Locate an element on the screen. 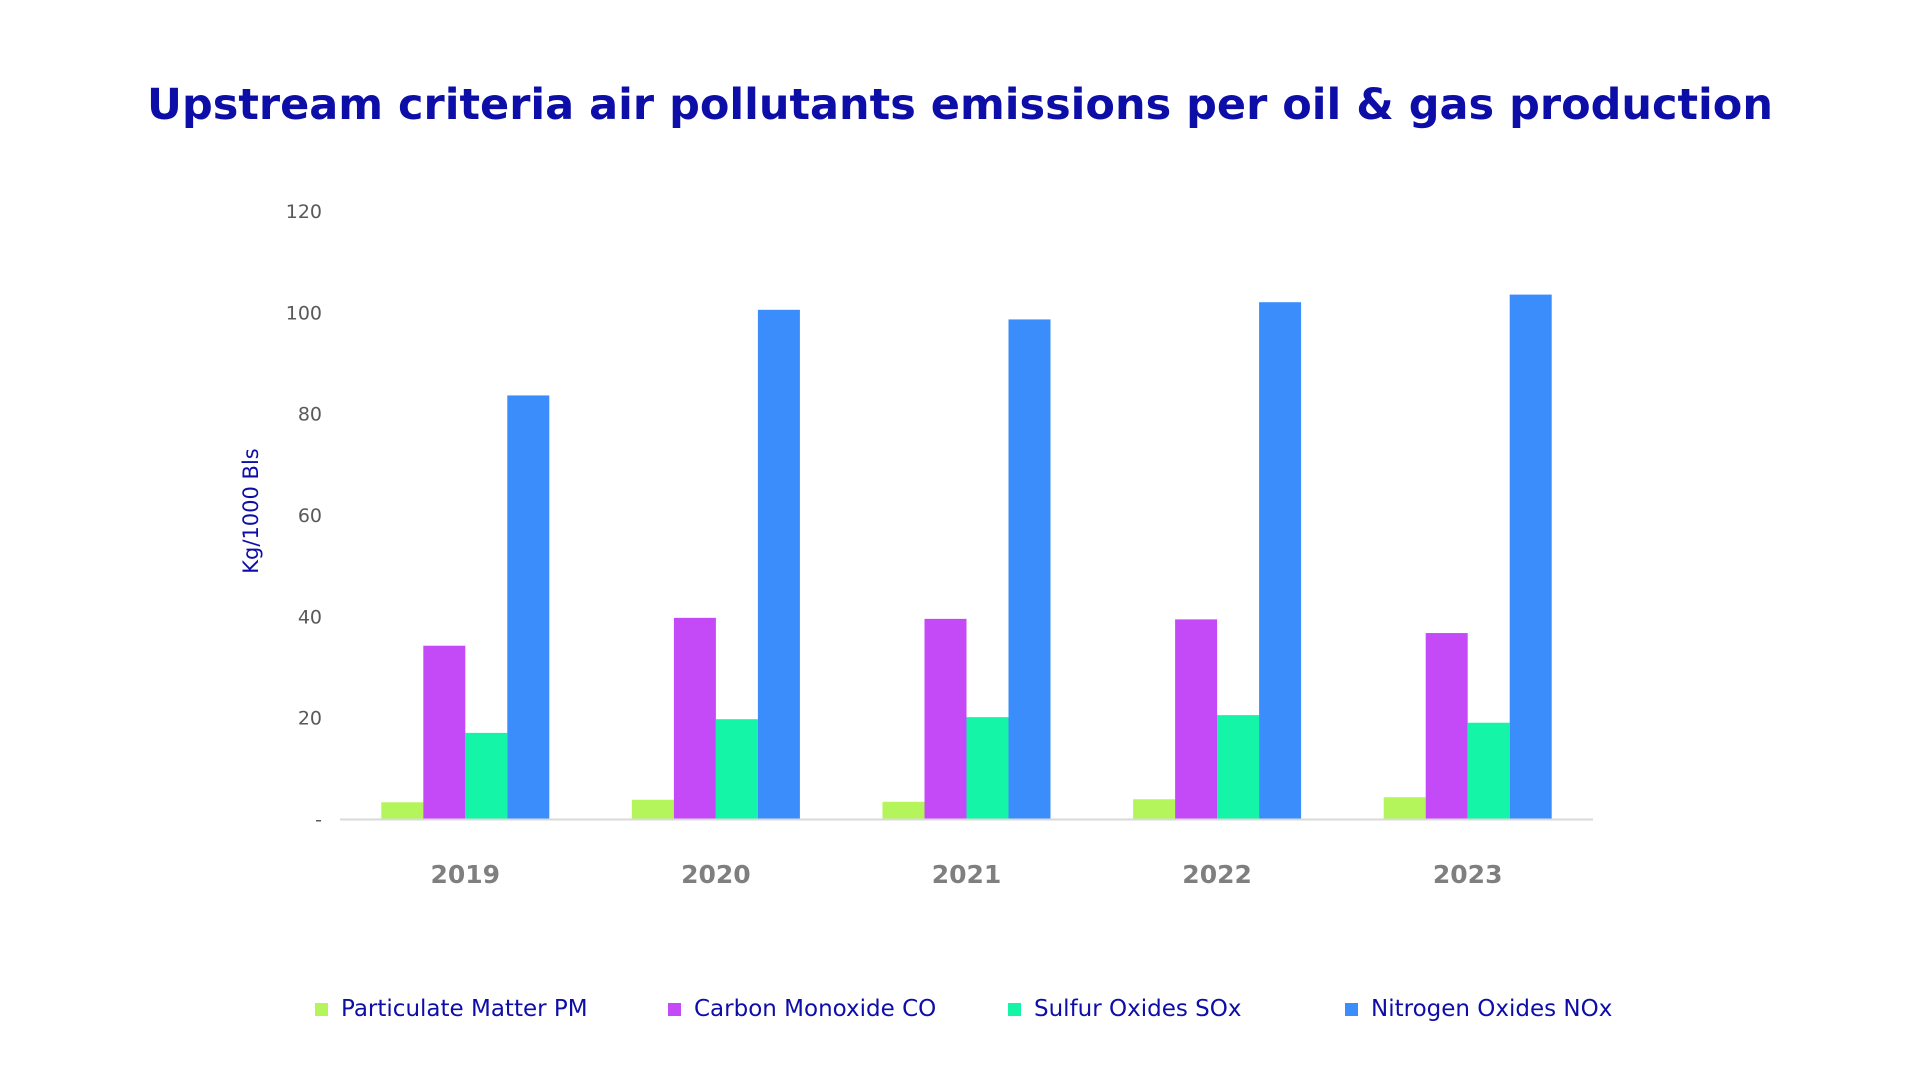 The height and width of the screenshot is (1080, 1920). legend-item: Particulate Matter PM is located at coordinates (451, 1009).